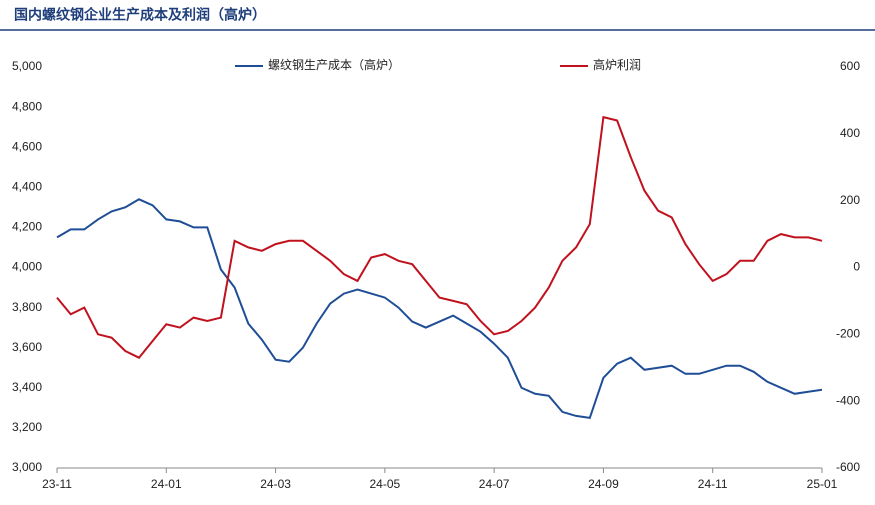 This screenshot has width=875, height=505. What do you see at coordinates (57, 484) in the screenshot?
I see `x-tick-label: 23-11` at bounding box center [57, 484].